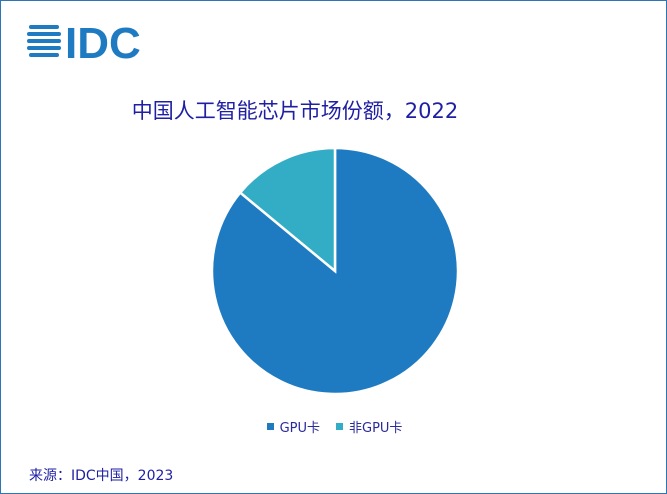  Describe the element at coordinates (103, 42) in the screenshot. I see `svg-text: IDC` at that location.